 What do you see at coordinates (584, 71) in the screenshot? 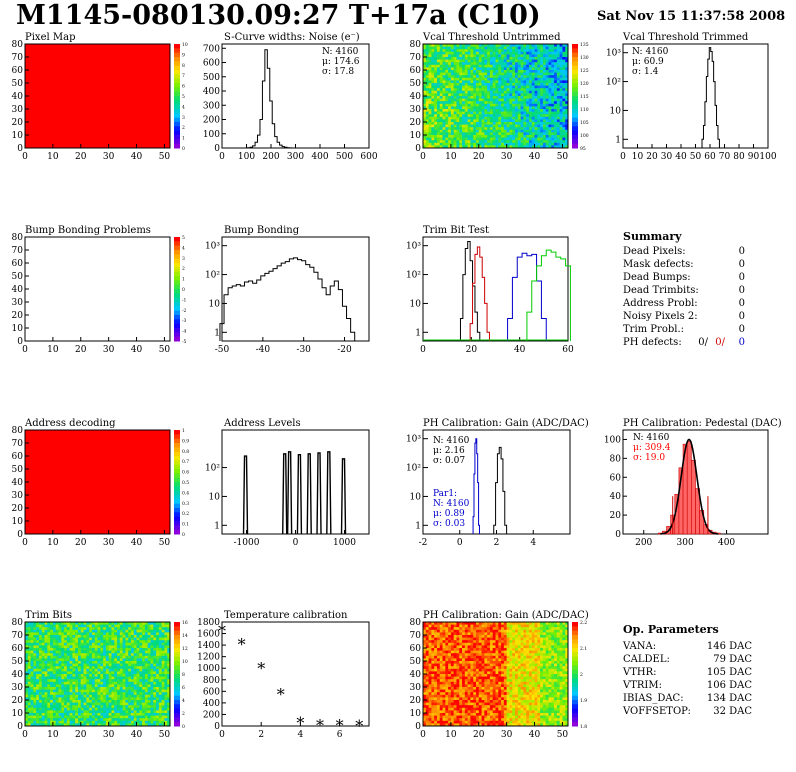
I see `colorbar-label: 125` at bounding box center [584, 71].